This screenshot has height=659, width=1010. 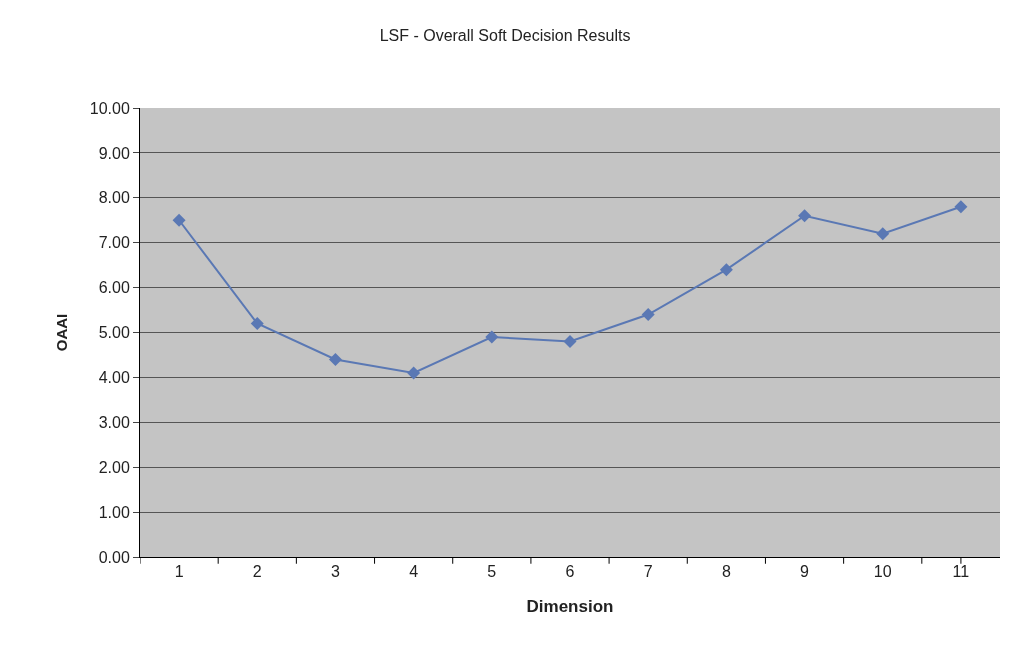 What do you see at coordinates (648, 572) in the screenshot?
I see `x-tick-label: 7` at bounding box center [648, 572].